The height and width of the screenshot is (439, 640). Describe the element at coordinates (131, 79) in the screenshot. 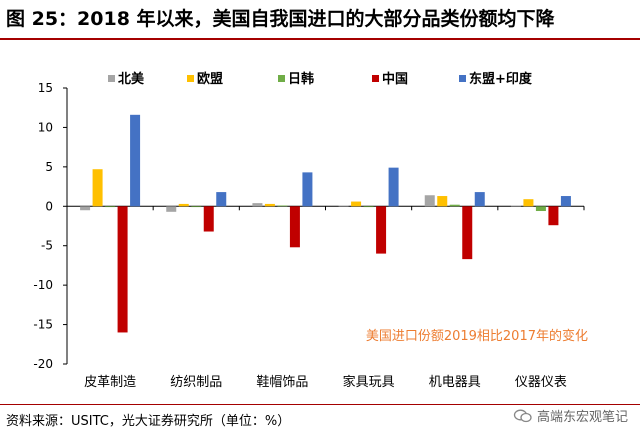

I see `legend-label: 北美` at that location.